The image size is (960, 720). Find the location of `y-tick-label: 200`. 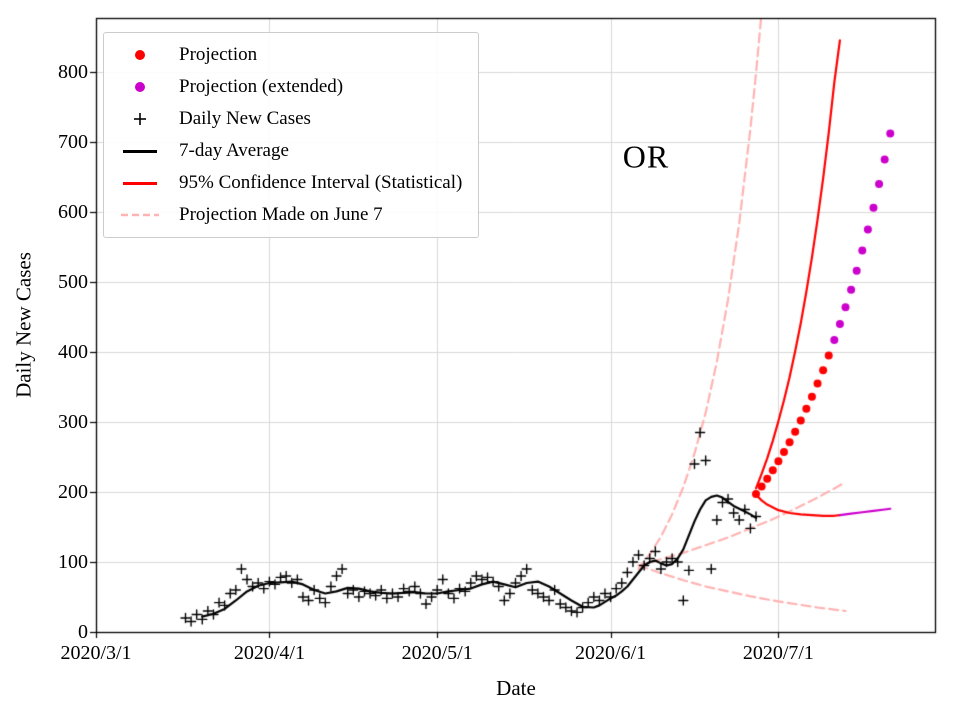

y-tick-label: 200 is located at coordinates (73, 491).